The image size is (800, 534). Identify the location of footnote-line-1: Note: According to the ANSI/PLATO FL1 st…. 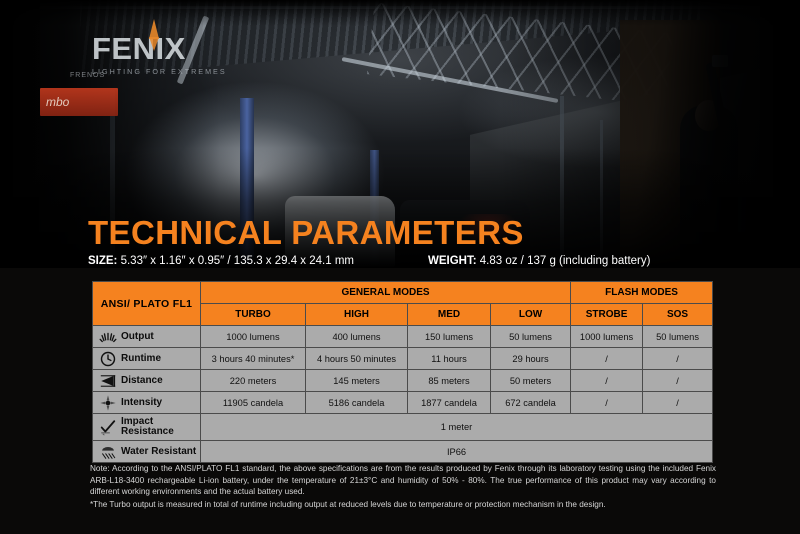
(403, 480).